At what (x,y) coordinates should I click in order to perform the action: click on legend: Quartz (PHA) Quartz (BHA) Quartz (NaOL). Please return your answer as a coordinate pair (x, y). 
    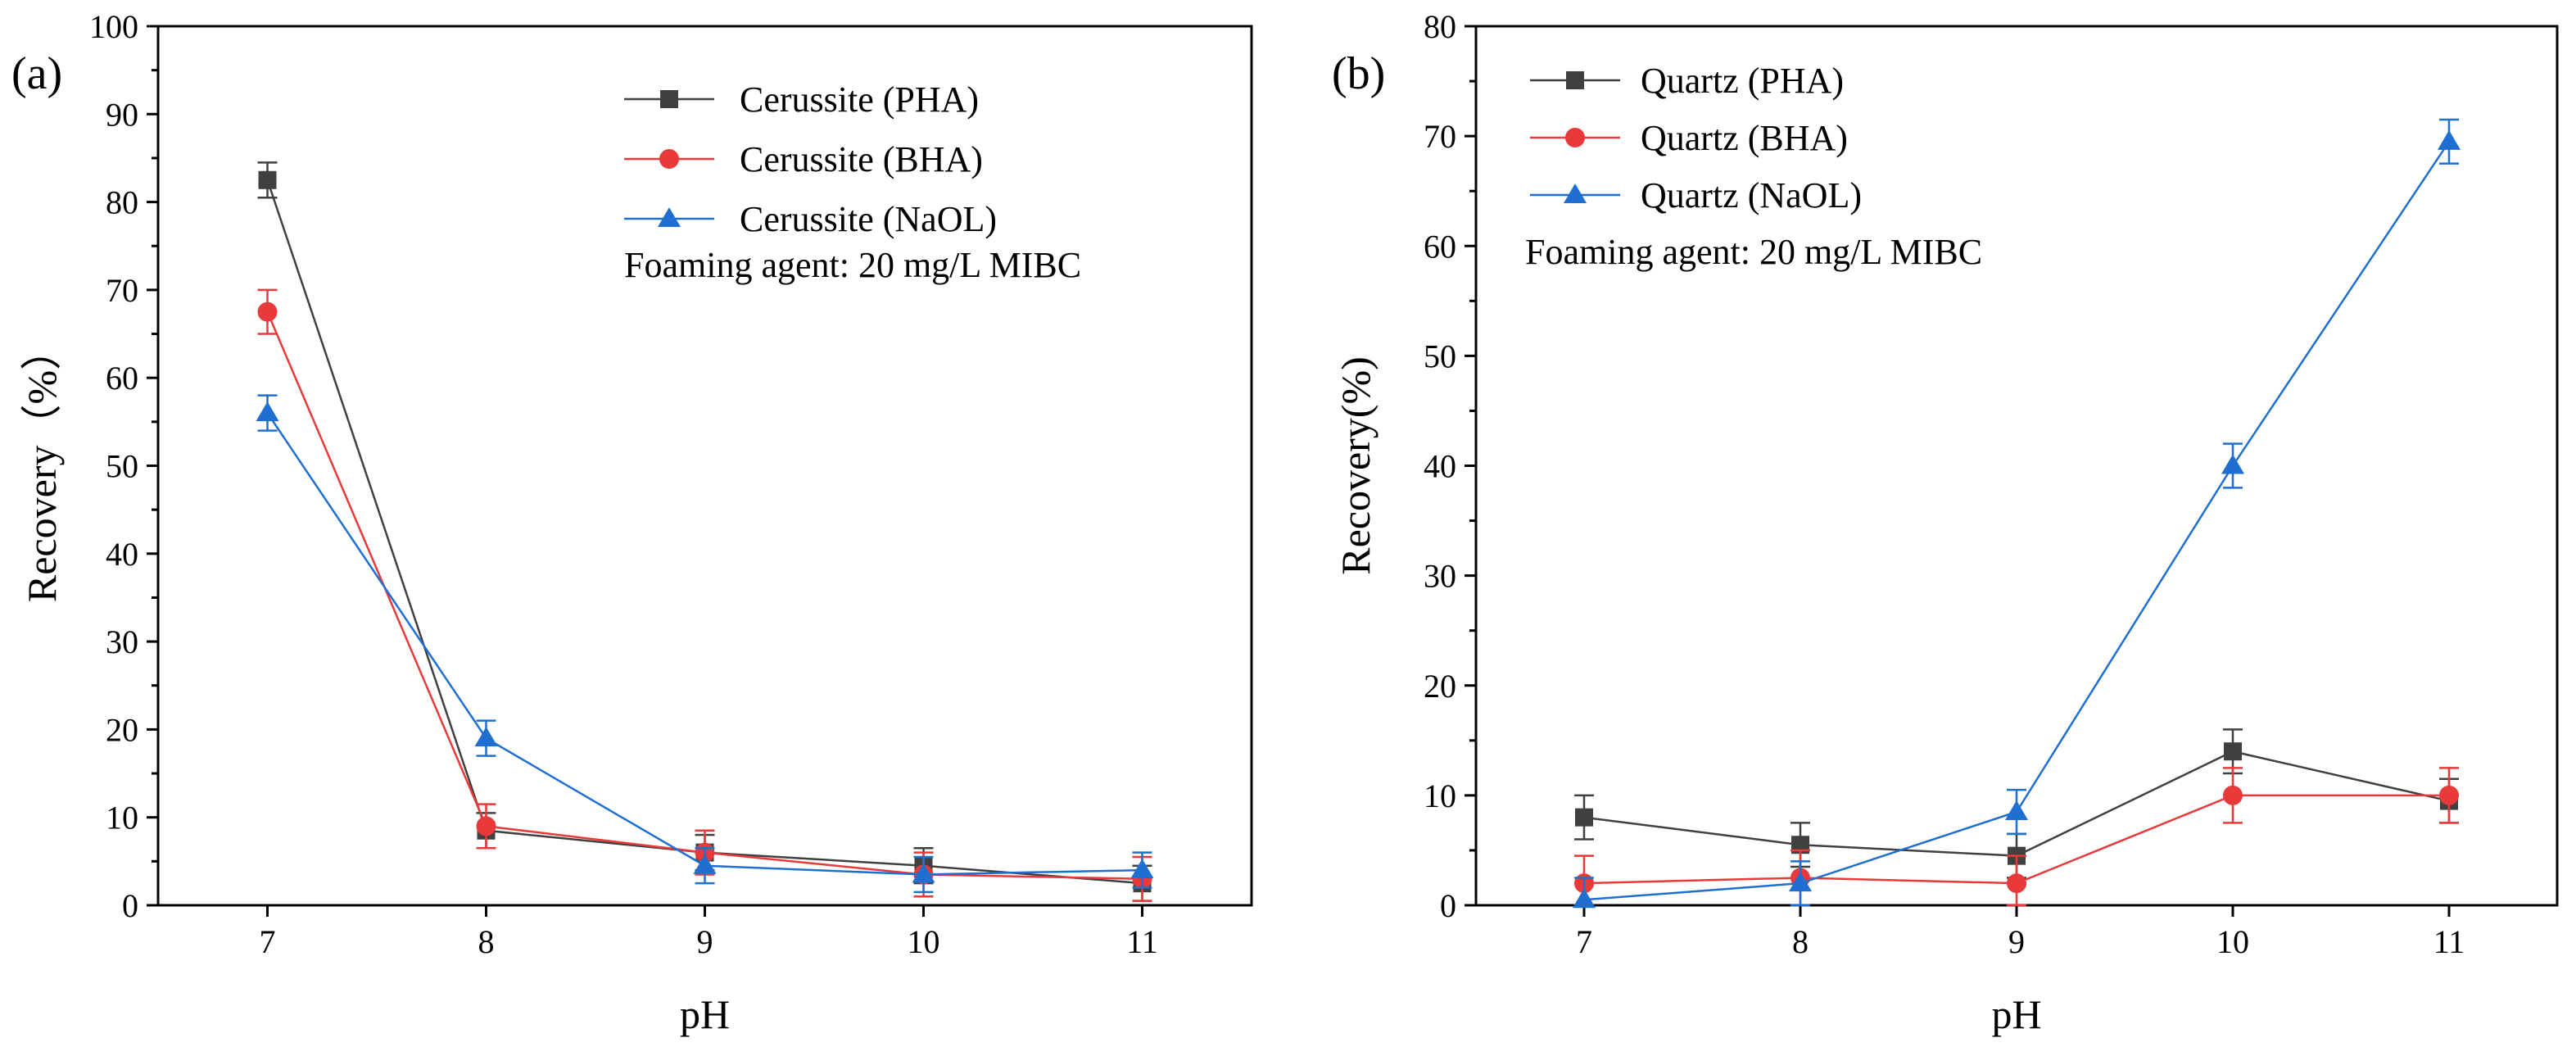
    Looking at the image, I should click on (1696, 138).